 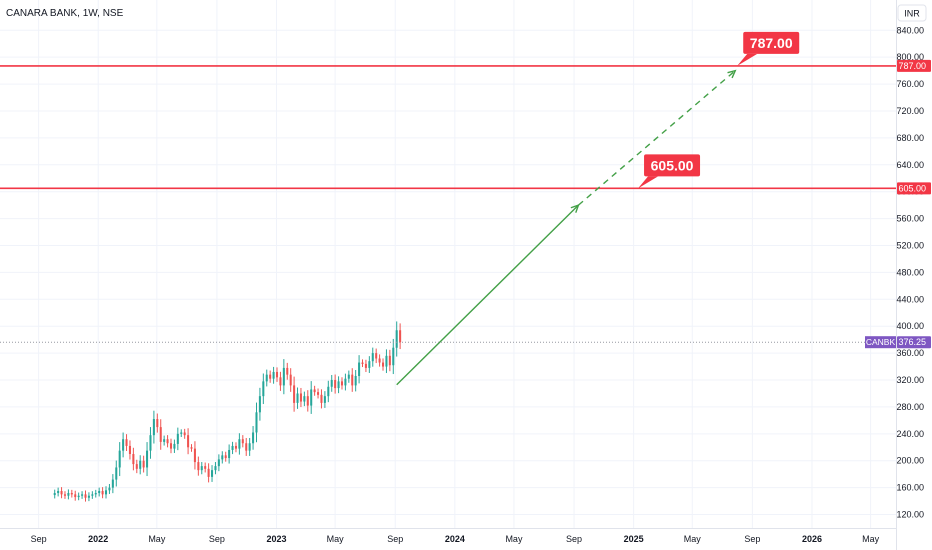 What do you see at coordinates (910, 326) in the screenshot?
I see `price-tick-label: 400.00` at bounding box center [910, 326].